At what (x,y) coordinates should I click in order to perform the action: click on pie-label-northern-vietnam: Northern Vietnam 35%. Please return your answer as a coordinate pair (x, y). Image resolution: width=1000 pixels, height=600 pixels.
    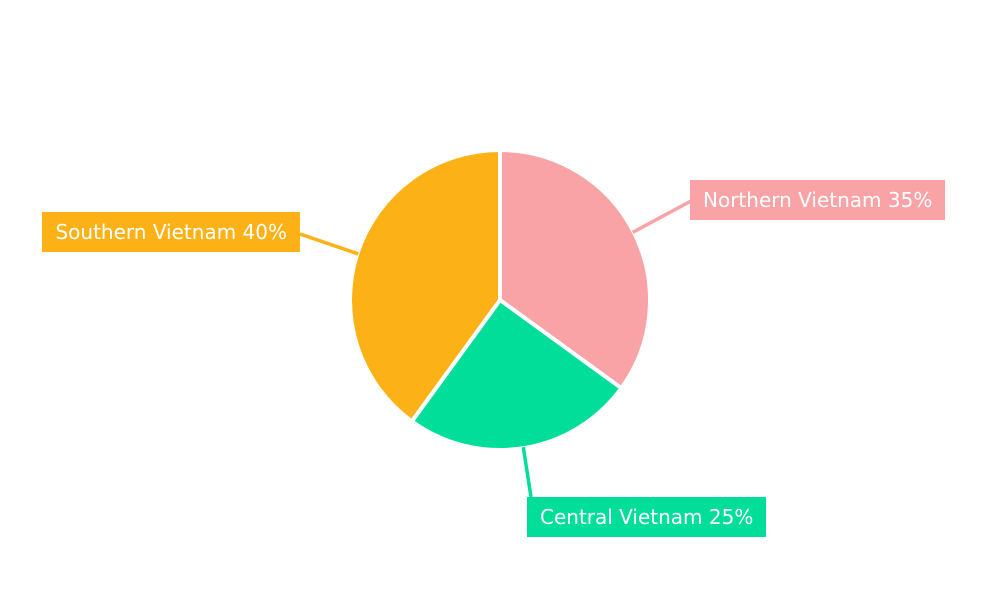
    Looking at the image, I should click on (818, 200).